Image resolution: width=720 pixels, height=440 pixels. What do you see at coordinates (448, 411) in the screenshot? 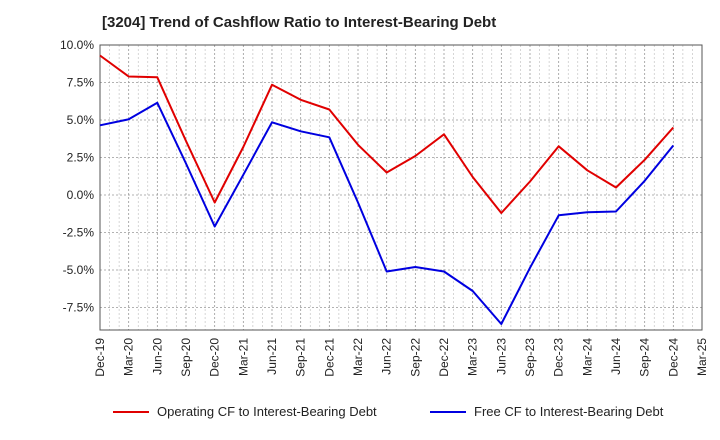
I see `legend-swatch-free-cf` at bounding box center [448, 411].